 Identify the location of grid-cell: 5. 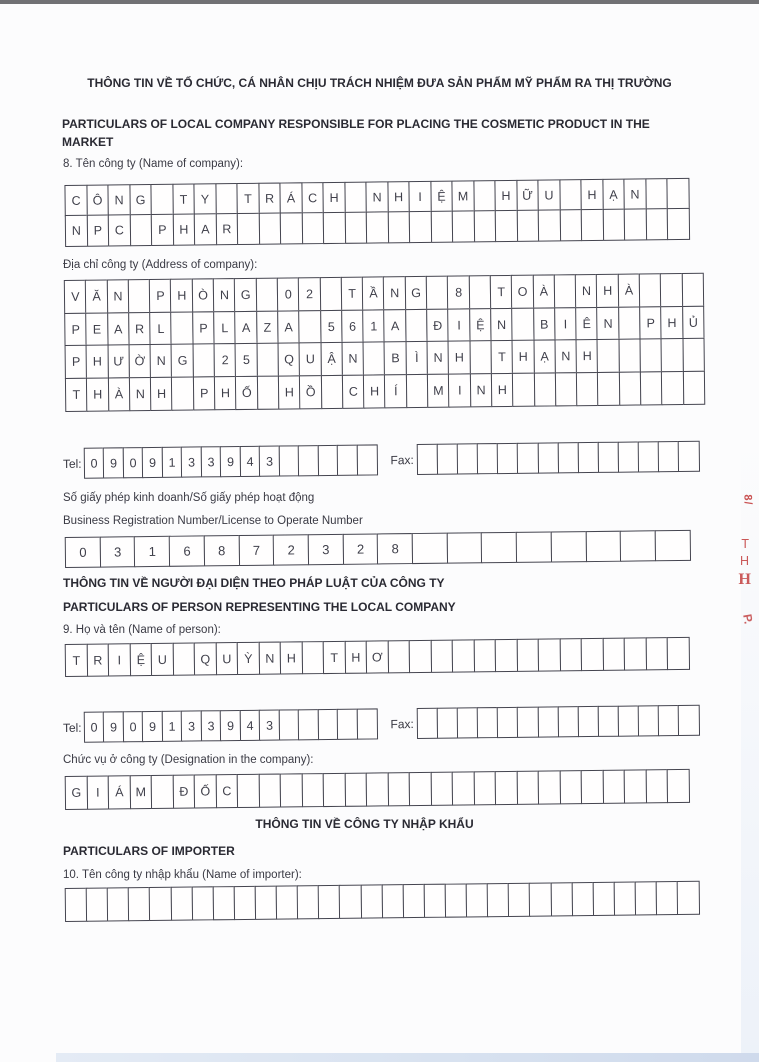
(246, 360).